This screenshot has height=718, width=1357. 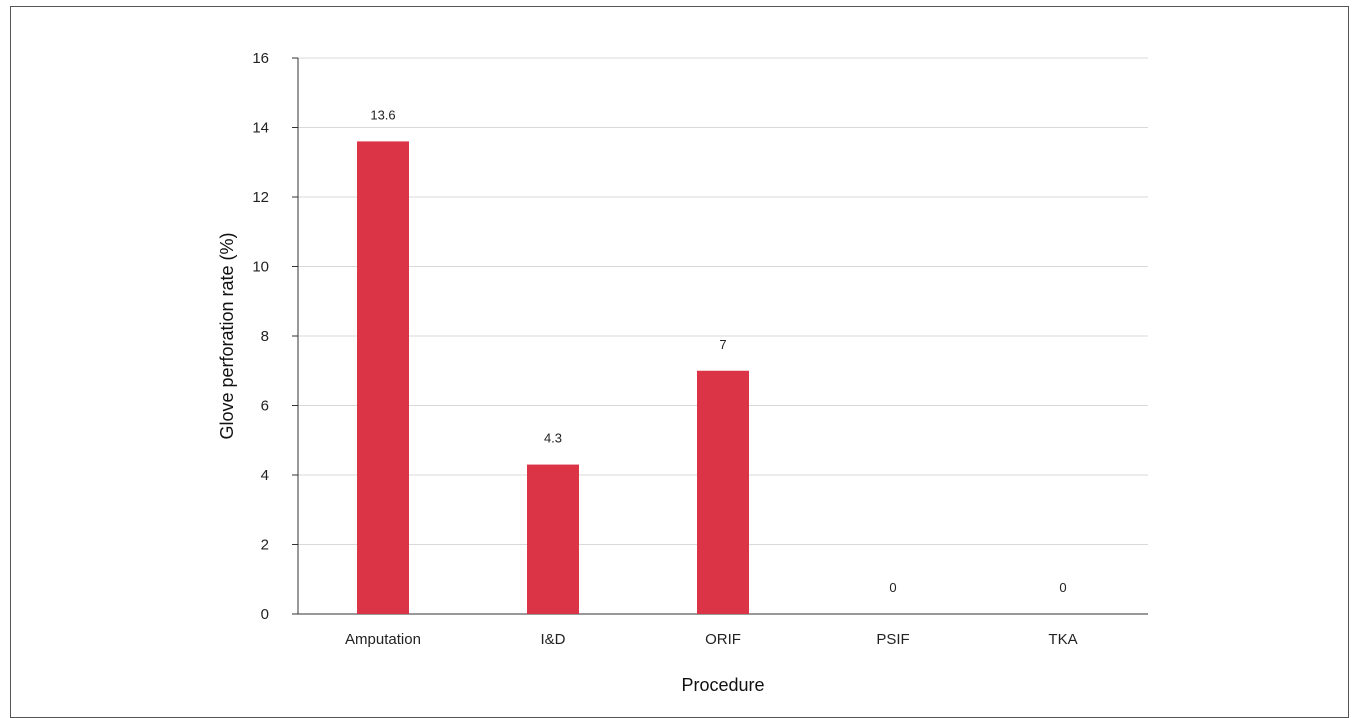 I want to click on x-tick-label: TKA, so click(x=1062, y=639).